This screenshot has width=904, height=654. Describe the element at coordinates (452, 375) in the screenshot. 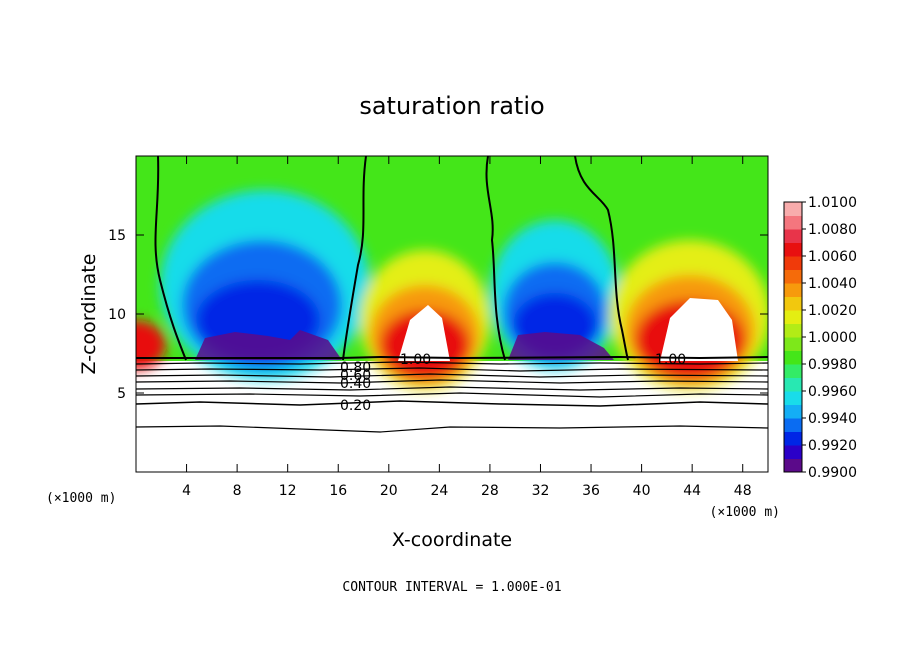

I see `contour-level-0.7` at that location.